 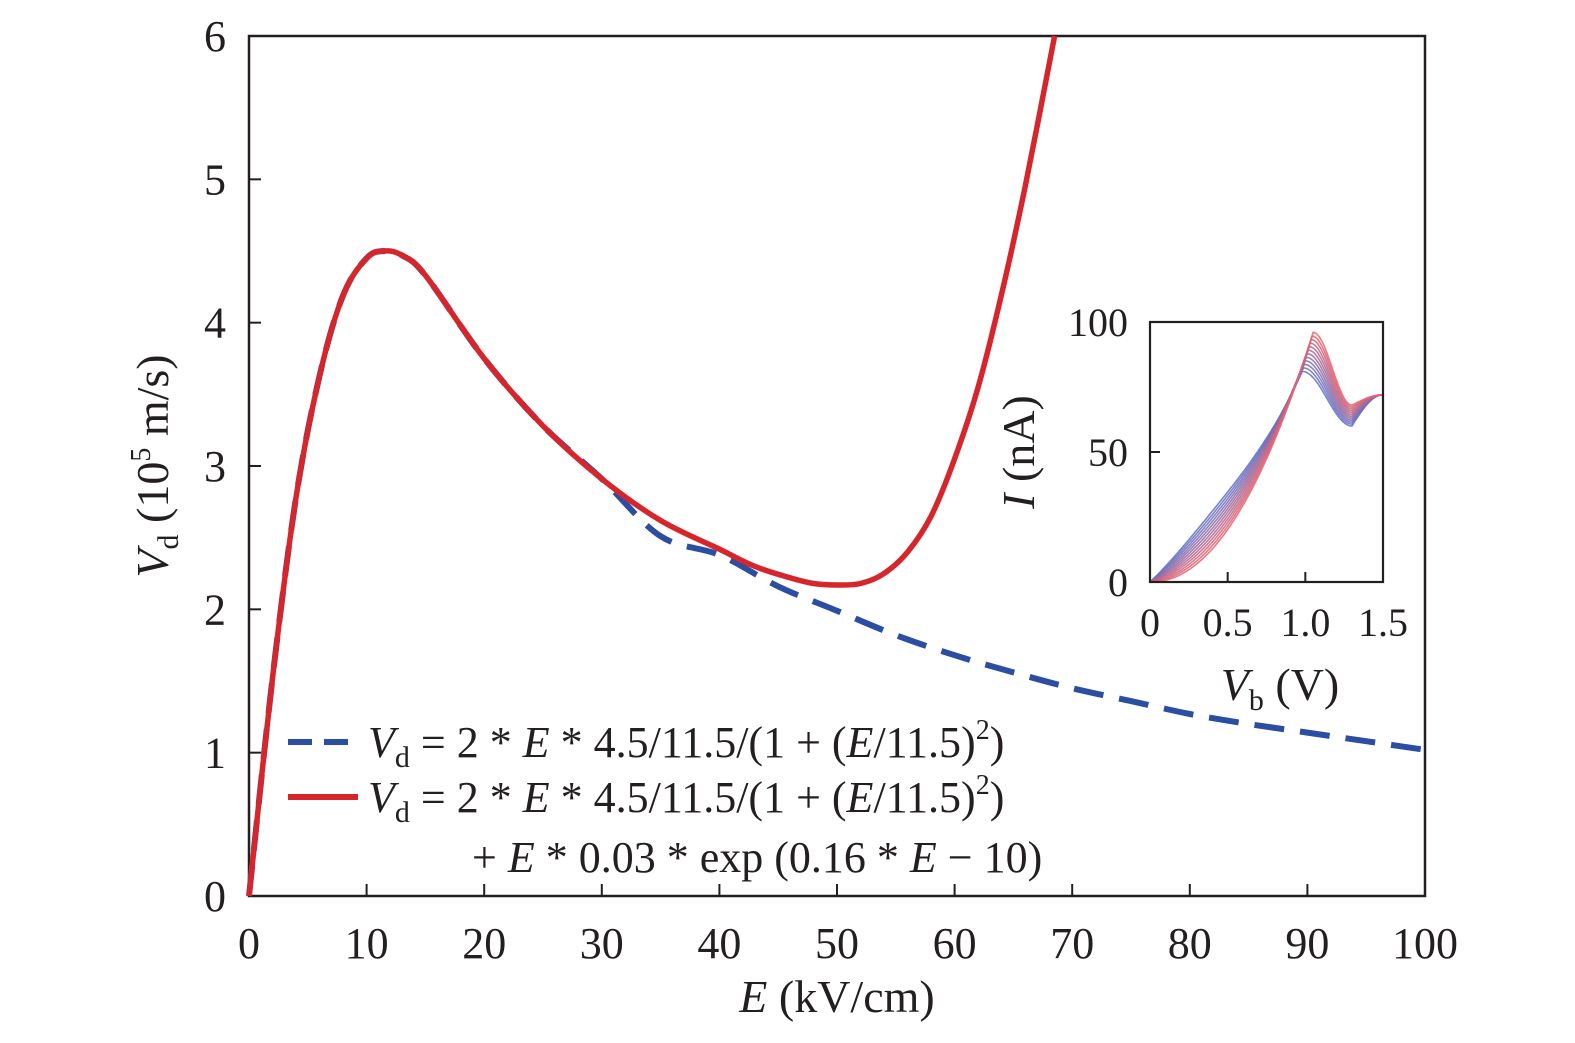 What do you see at coordinates (719, 943) in the screenshot?
I see `x-tick-label: 40` at bounding box center [719, 943].